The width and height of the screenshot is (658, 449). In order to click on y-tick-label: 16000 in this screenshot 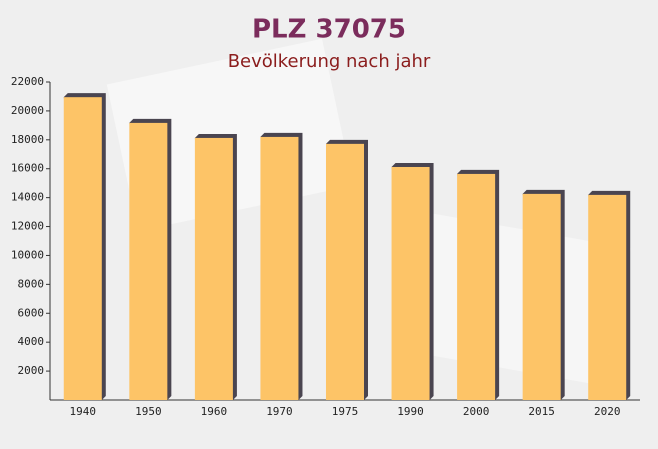, I will do `click(27, 168)`.